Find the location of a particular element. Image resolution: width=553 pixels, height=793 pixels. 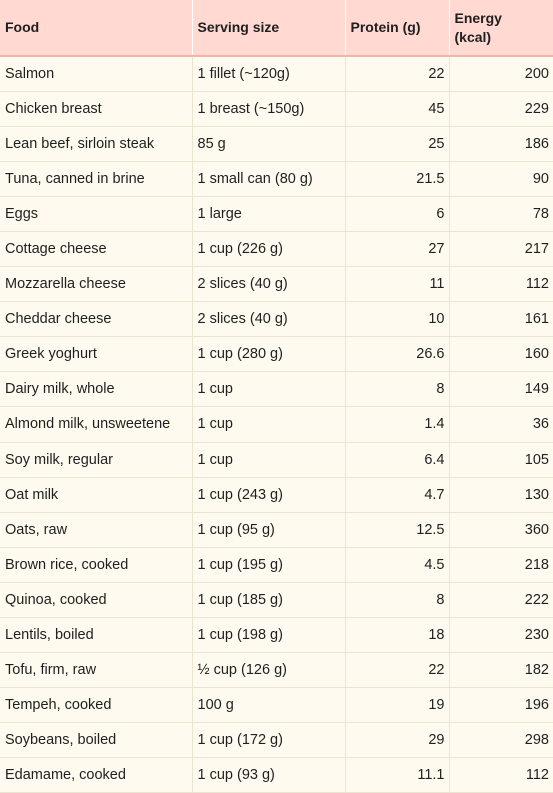

energy-cell: 160 is located at coordinates (501, 354).